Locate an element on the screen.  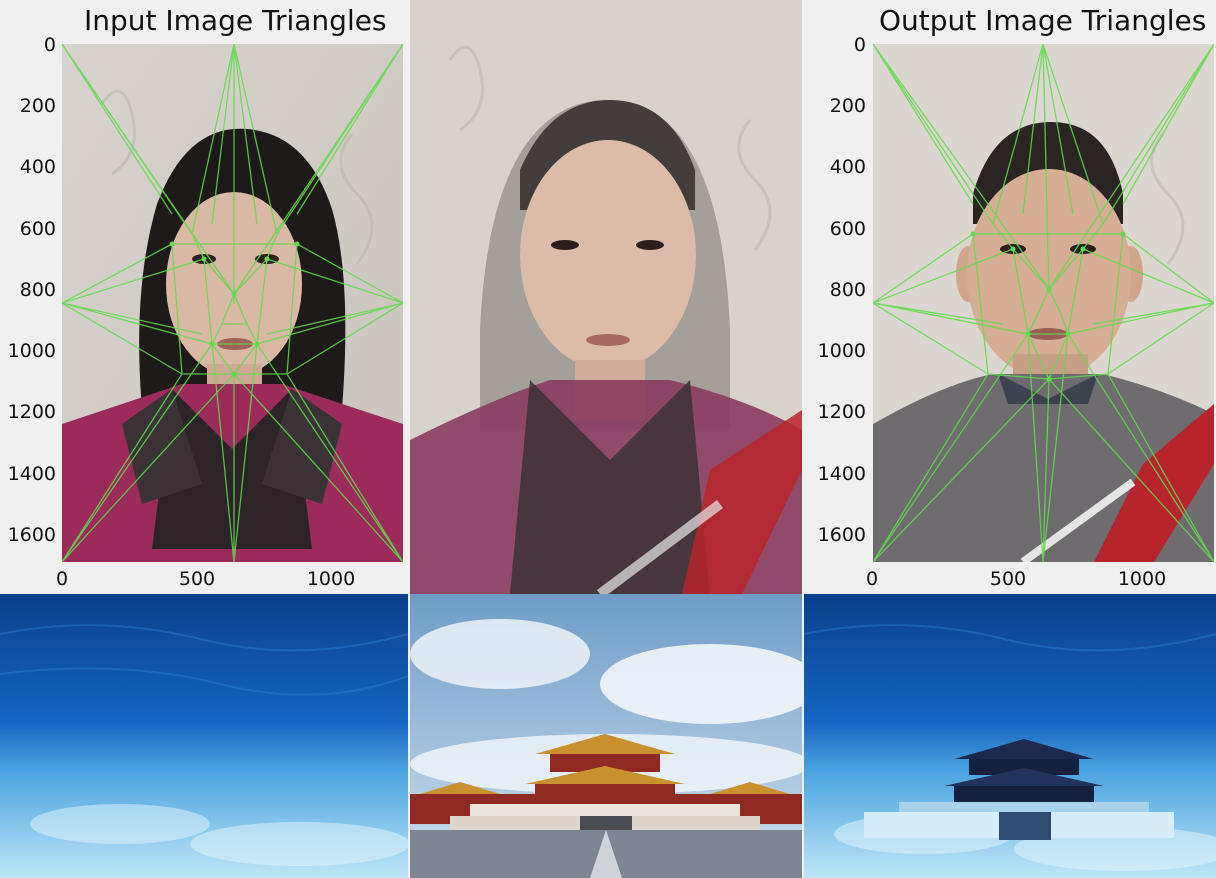
right-ytick: 1600 is located at coordinates (841, 535).